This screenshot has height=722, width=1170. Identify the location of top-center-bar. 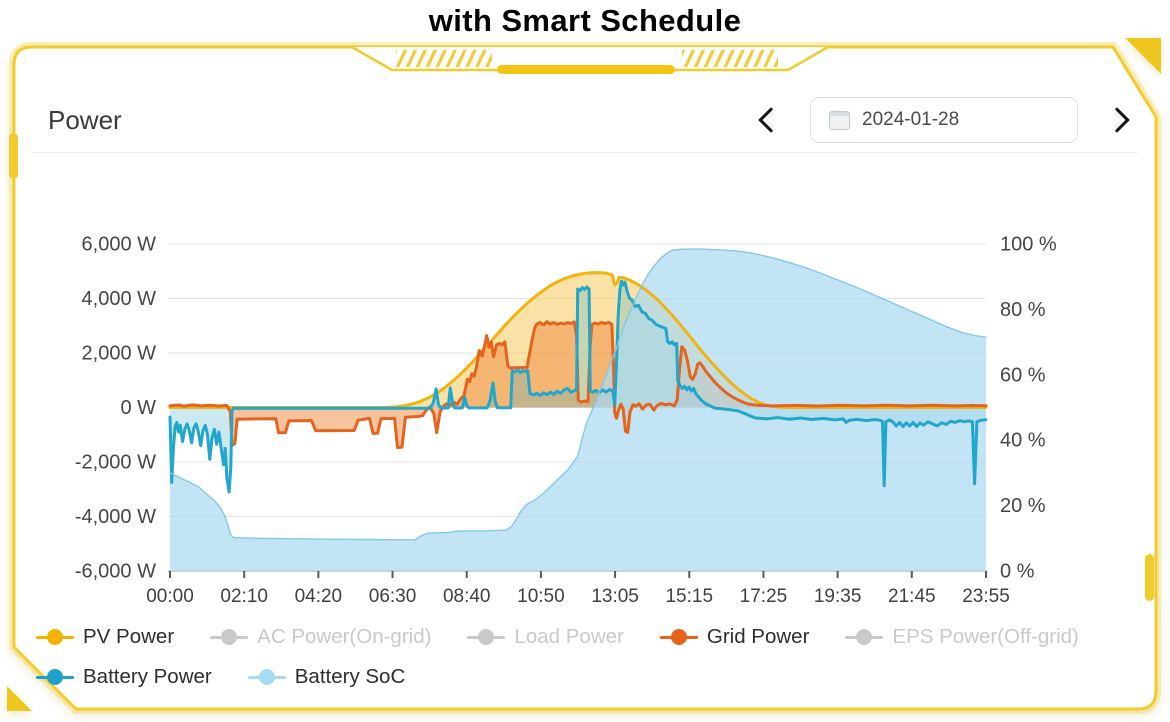
(586, 69).